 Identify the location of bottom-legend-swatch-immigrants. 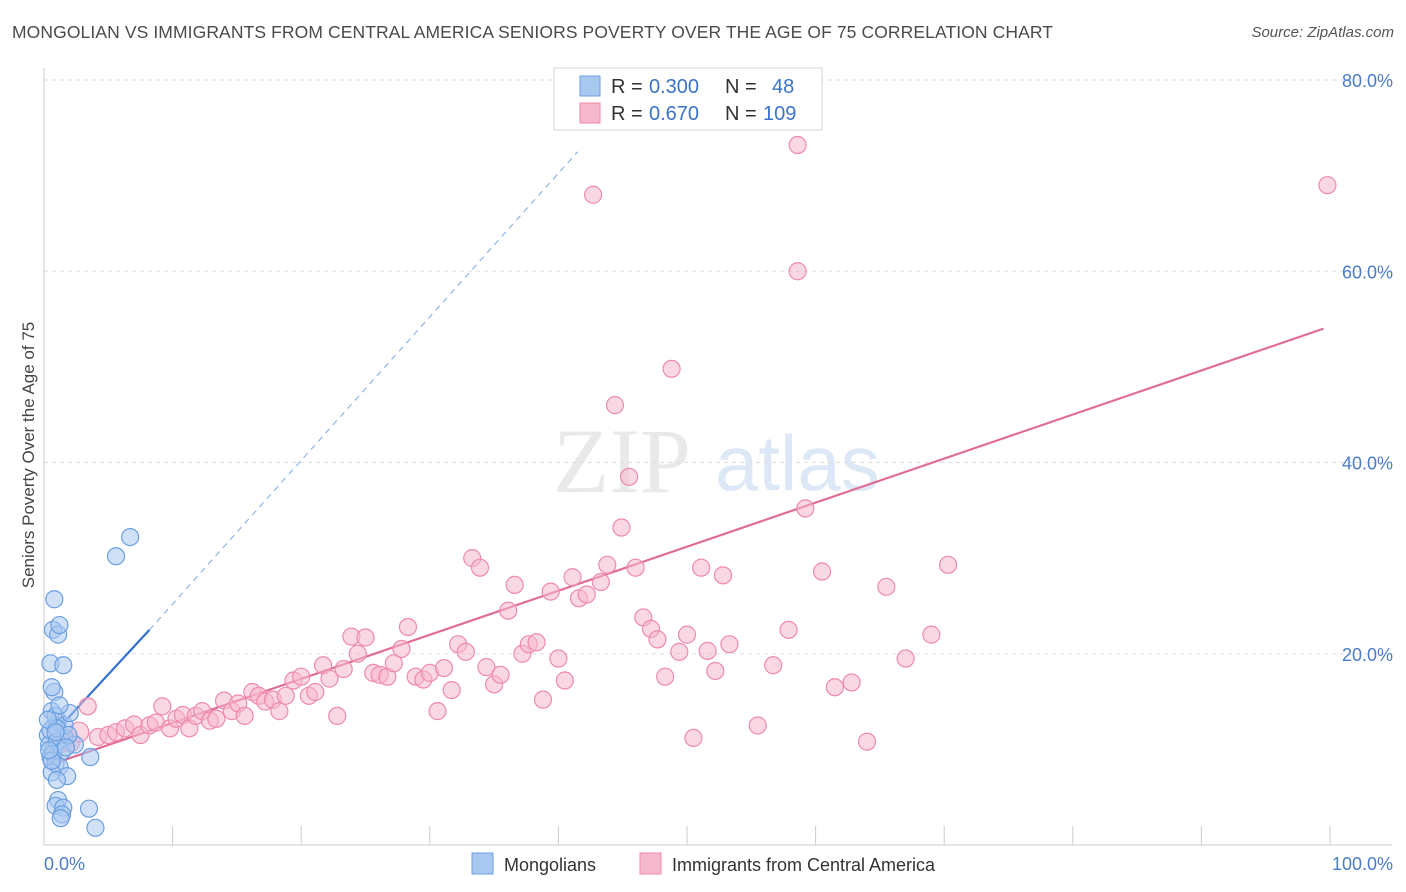
(650, 863).